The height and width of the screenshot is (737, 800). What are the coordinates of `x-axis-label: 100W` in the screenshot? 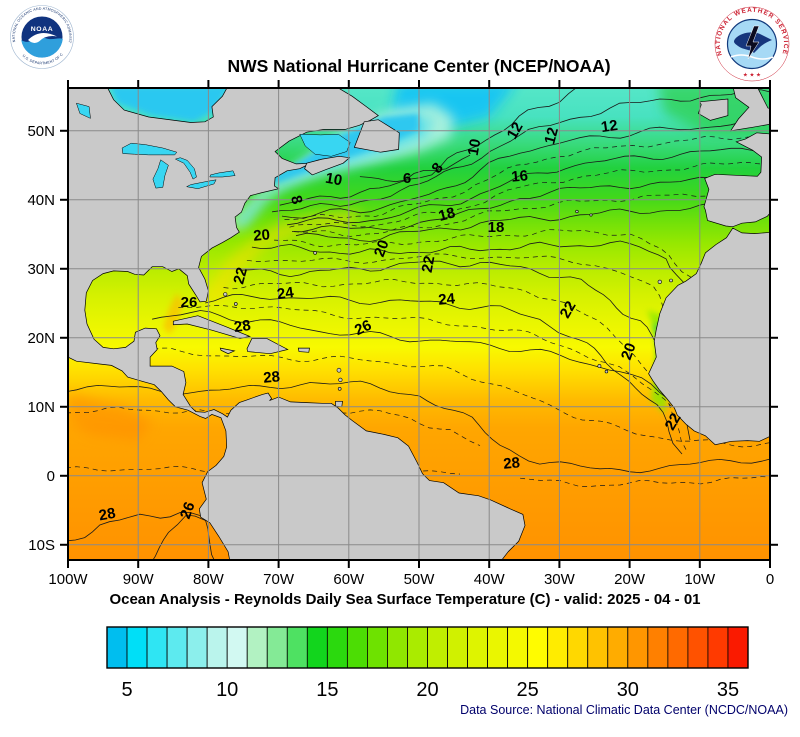 It's located at (68, 579).